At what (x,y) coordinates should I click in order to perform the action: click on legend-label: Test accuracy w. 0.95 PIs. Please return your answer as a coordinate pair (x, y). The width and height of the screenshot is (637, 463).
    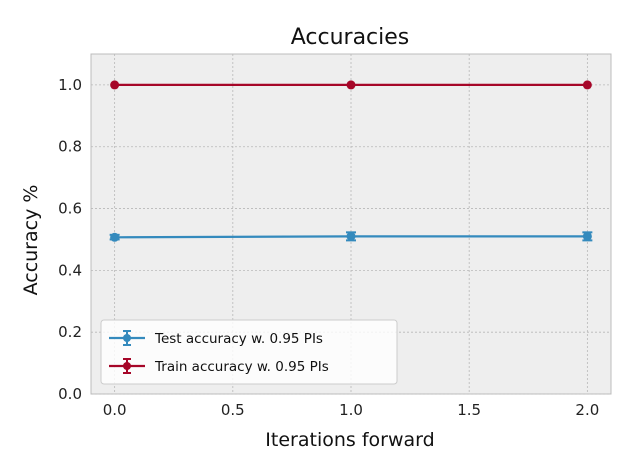
    Looking at the image, I should click on (238, 339).